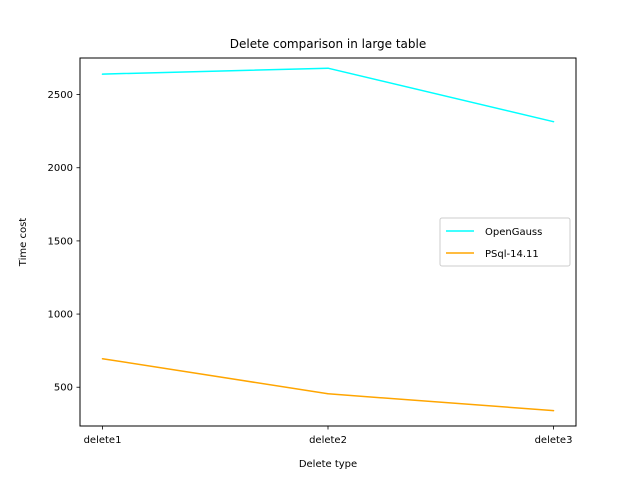 This screenshot has height=480, width=640. What do you see at coordinates (554, 440) in the screenshot?
I see `x-tick-label: delete3` at bounding box center [554, 440].